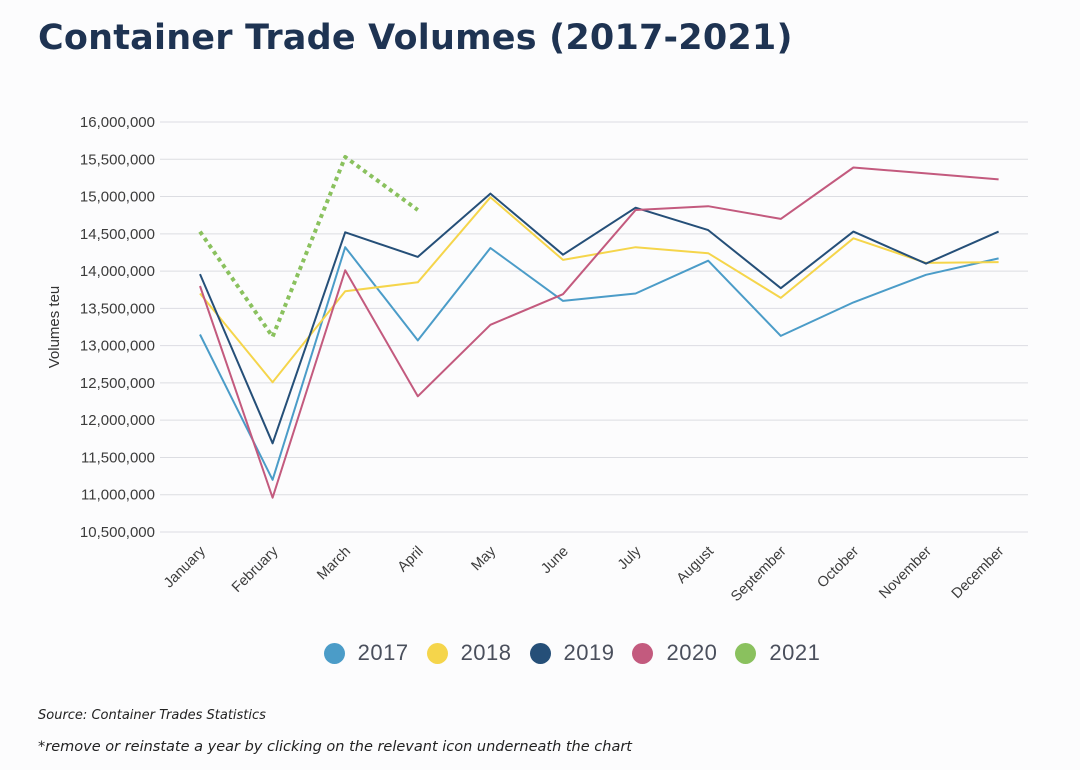  Describe the element at coordinates (795, 652) in the screenshot. I see `legend-label: 2021` at that location.